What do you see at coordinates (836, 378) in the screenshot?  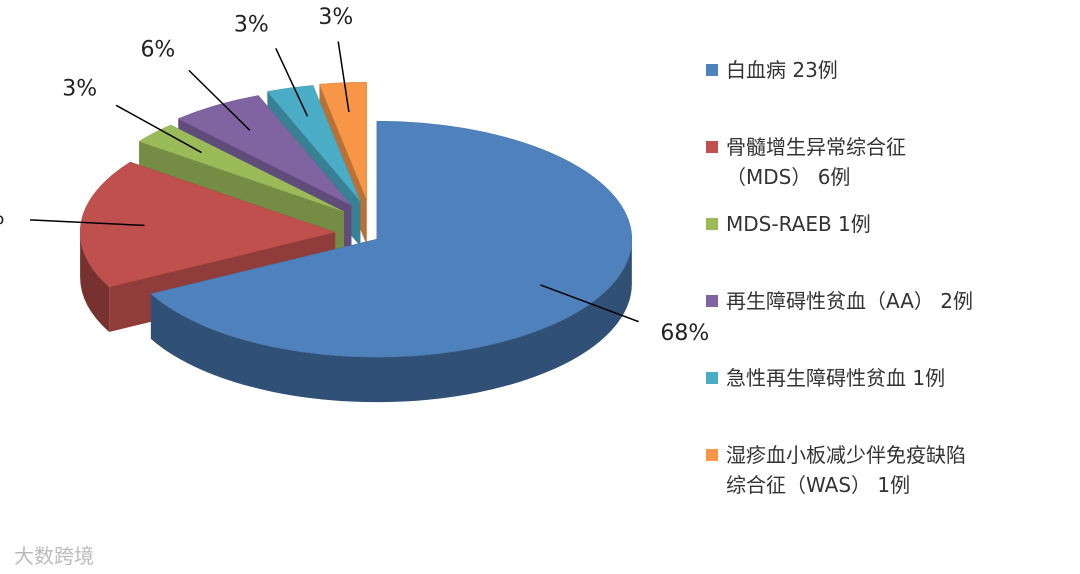 I see `legend-label: 急性再生障碍性贫血 1例` at bounding box center [836, 378].